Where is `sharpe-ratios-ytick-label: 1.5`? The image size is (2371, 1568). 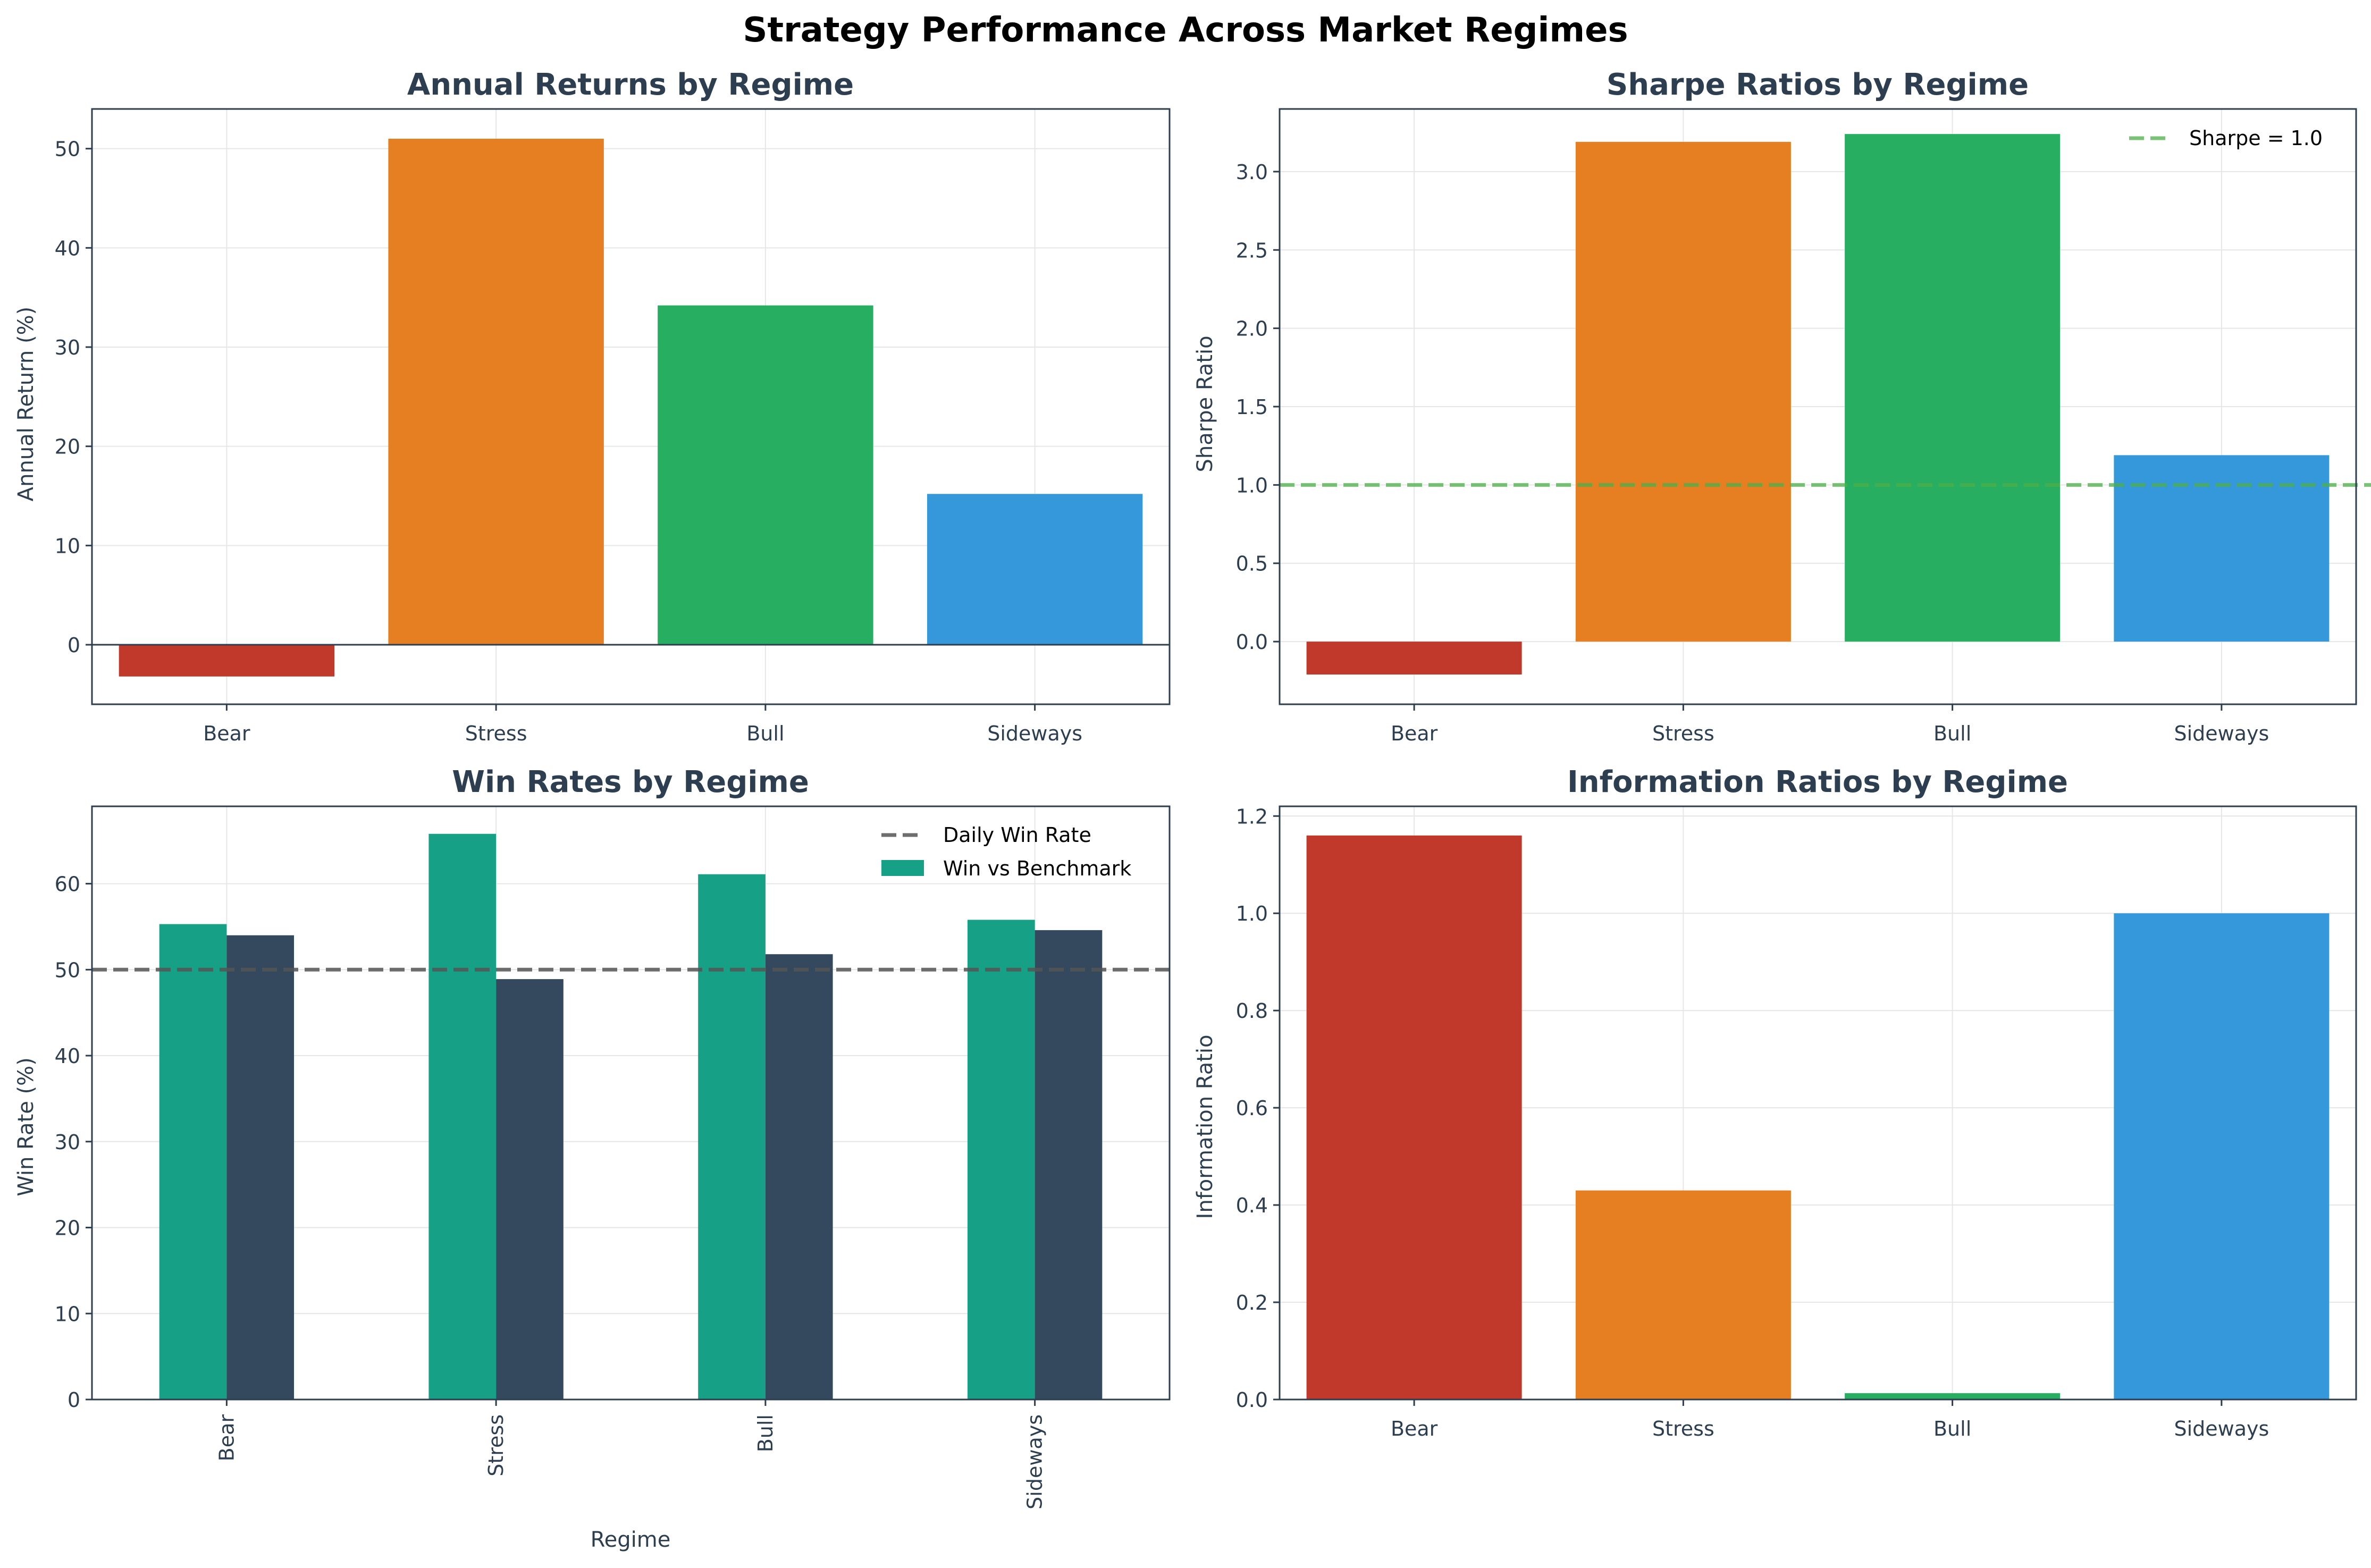
sharpe-ratios-ytick-label: 1.5 is located at coordinates (1252, 407).